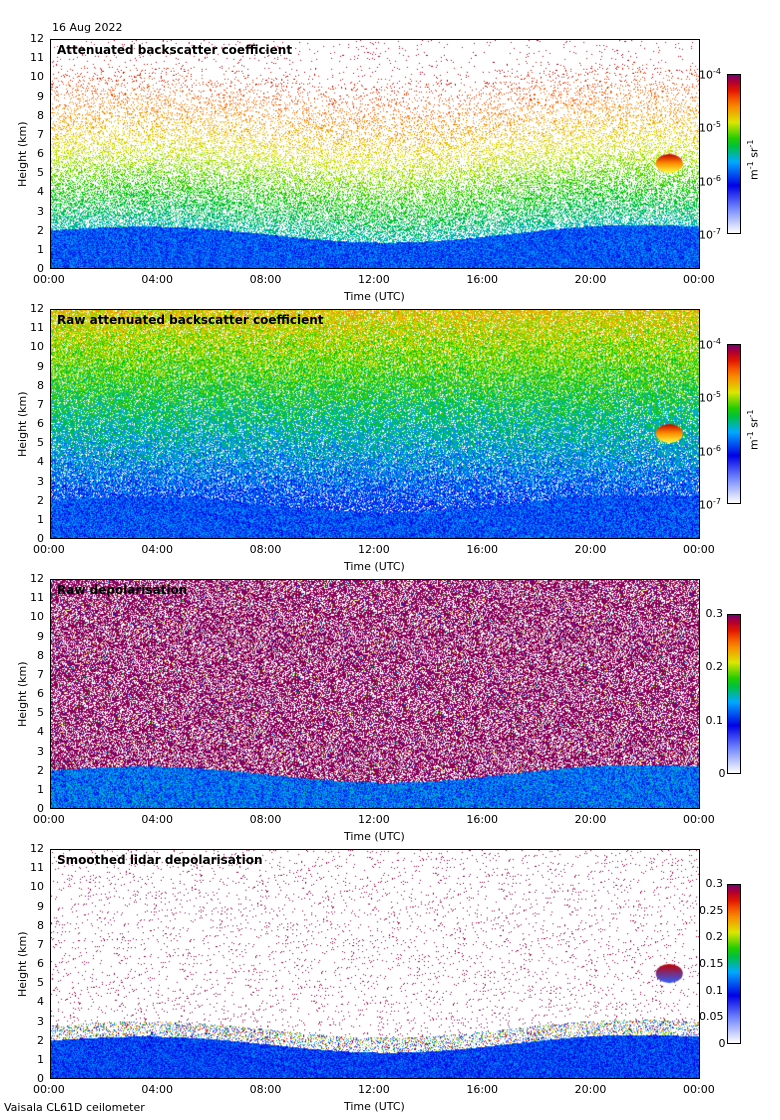 The width and height of the screenshot is (780, 1120). Describe the element at coordinates (750, 165) in the screenshot. I see `unit-part: -1` at that location.